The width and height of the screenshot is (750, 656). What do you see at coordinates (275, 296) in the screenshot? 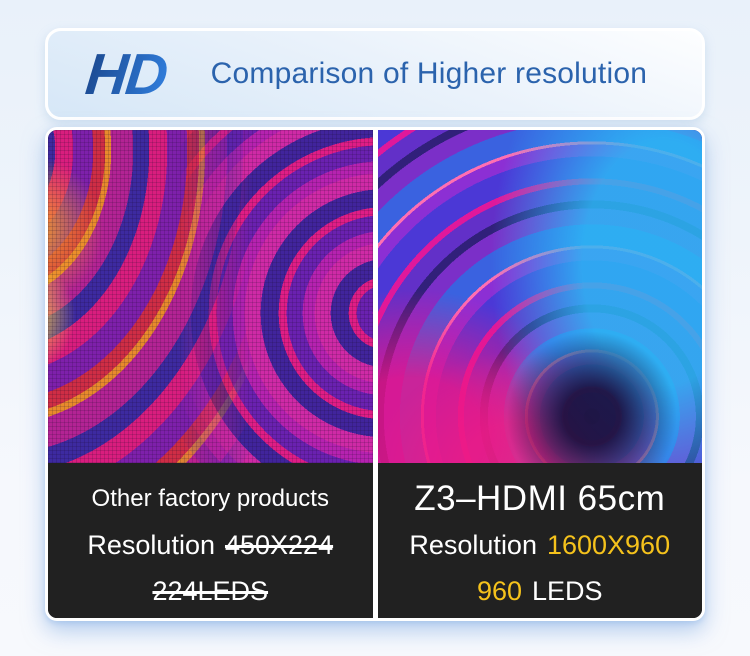
I see `left-image-swoosh-decor` at bounding box center [275, 296].